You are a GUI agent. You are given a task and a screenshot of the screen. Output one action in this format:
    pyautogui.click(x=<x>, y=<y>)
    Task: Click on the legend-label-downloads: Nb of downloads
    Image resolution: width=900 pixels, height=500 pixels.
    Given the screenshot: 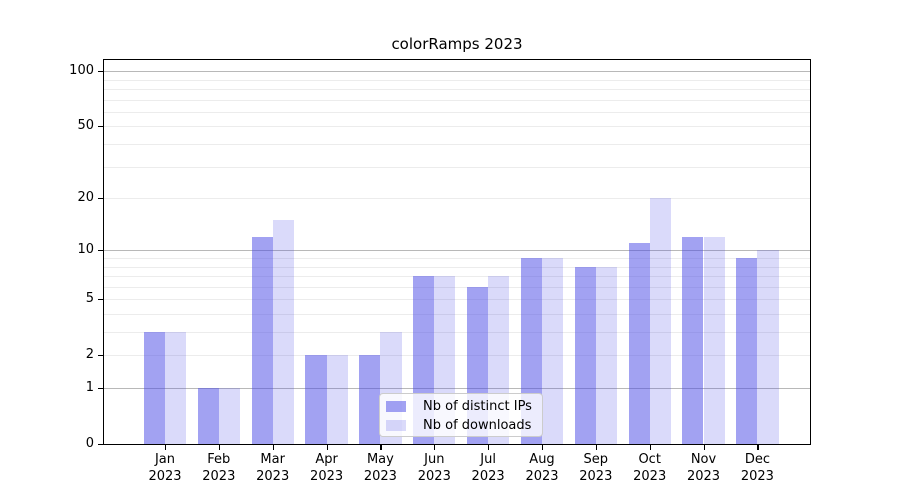 What is the action you would take?
    pyautogui.click(x=477, y=425)
    